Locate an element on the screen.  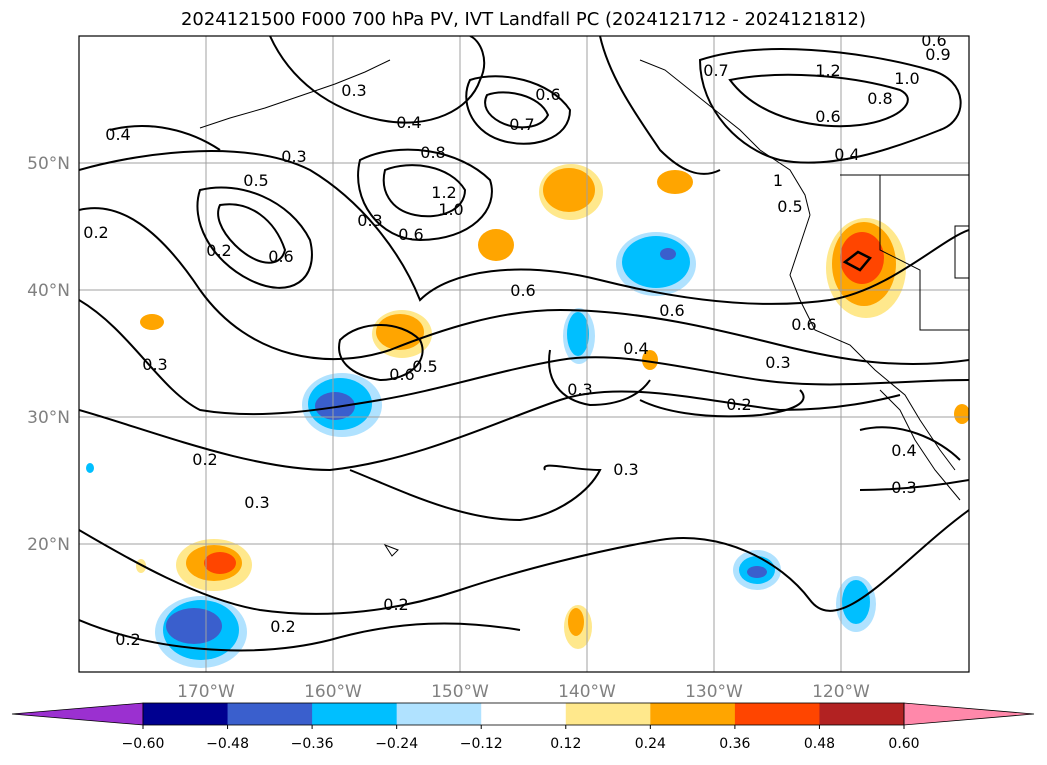
colorbar-tick-label: −0.48 is located at coordinates (227, 744).